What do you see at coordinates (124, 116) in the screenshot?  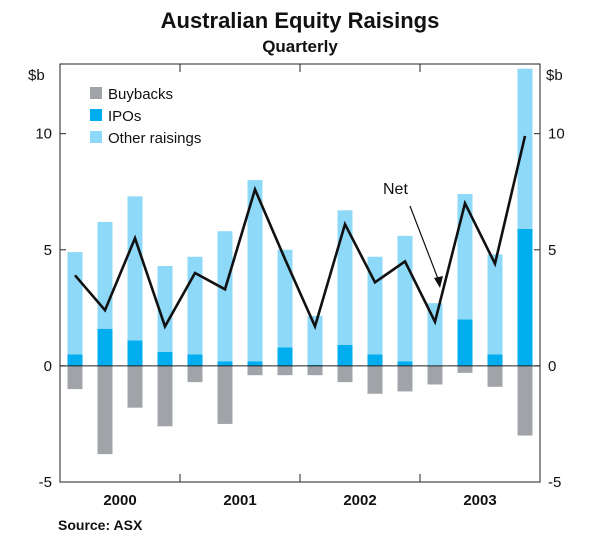 I see `legend-label-ipos: IPOs` at bounding box center [124, 116].